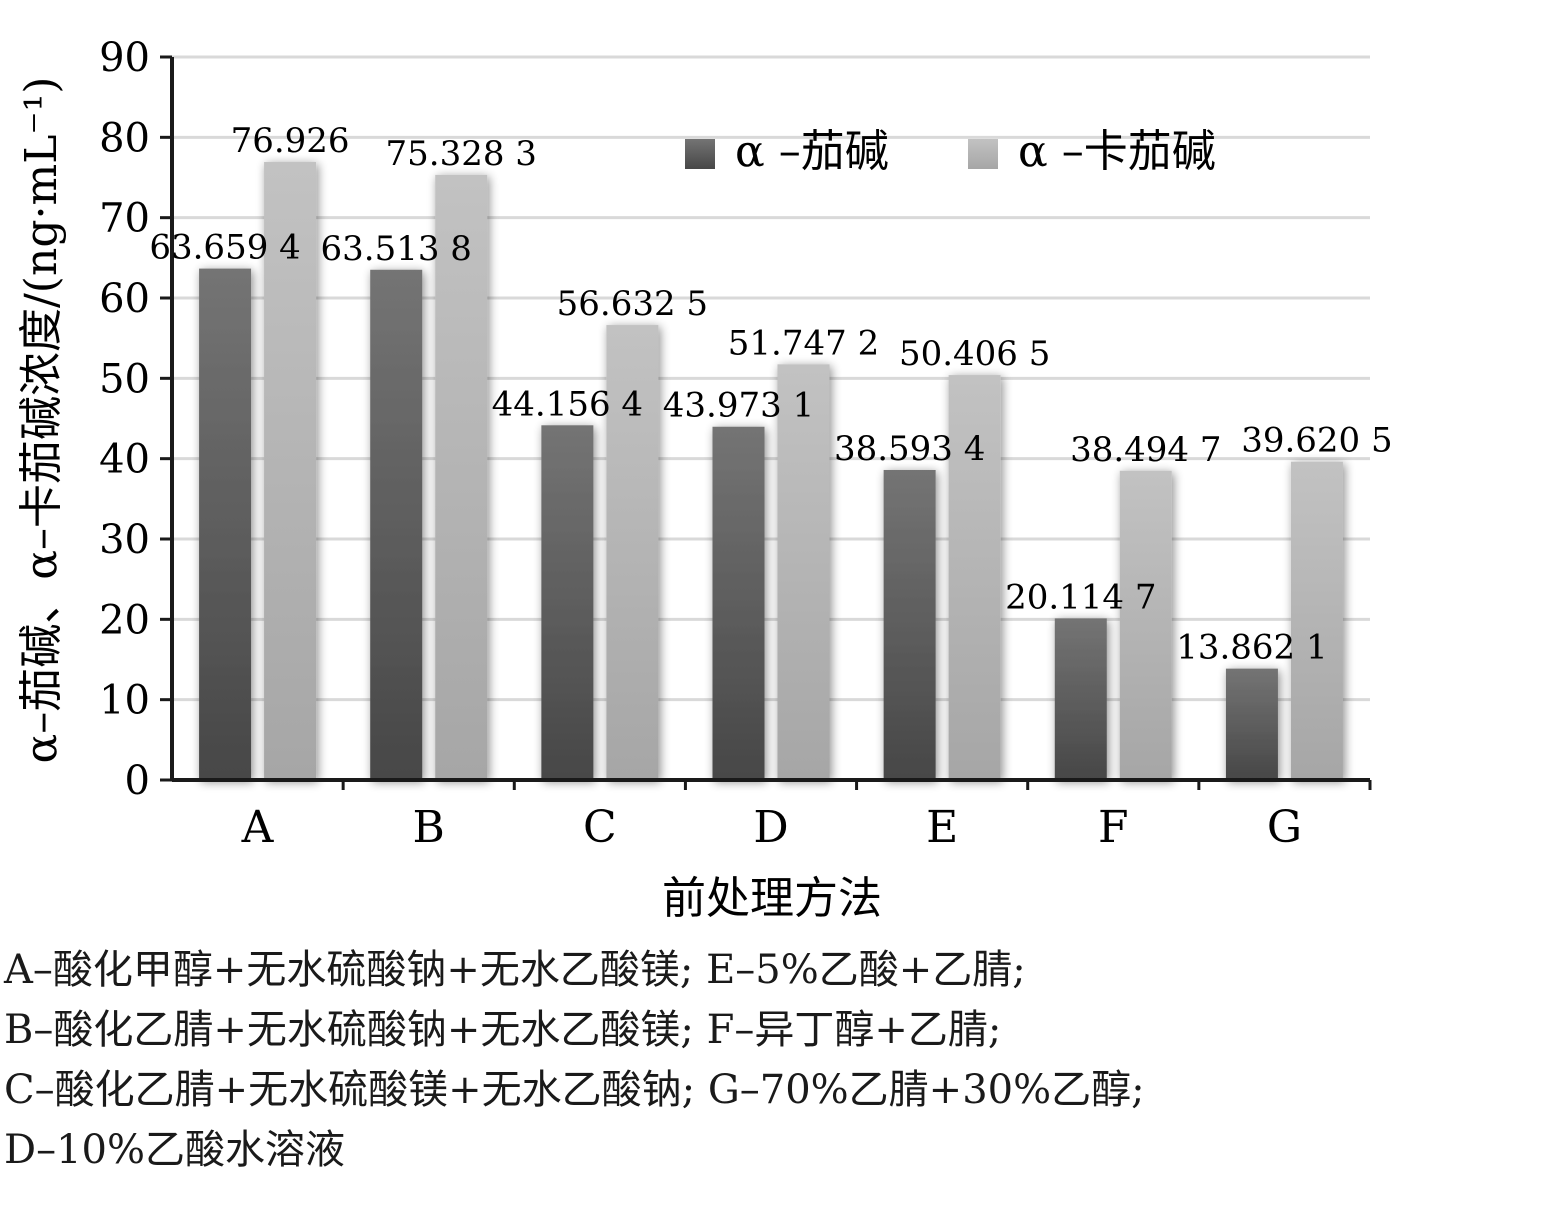  I want to click on x-tick-label-G: G, so click(1284, 827).